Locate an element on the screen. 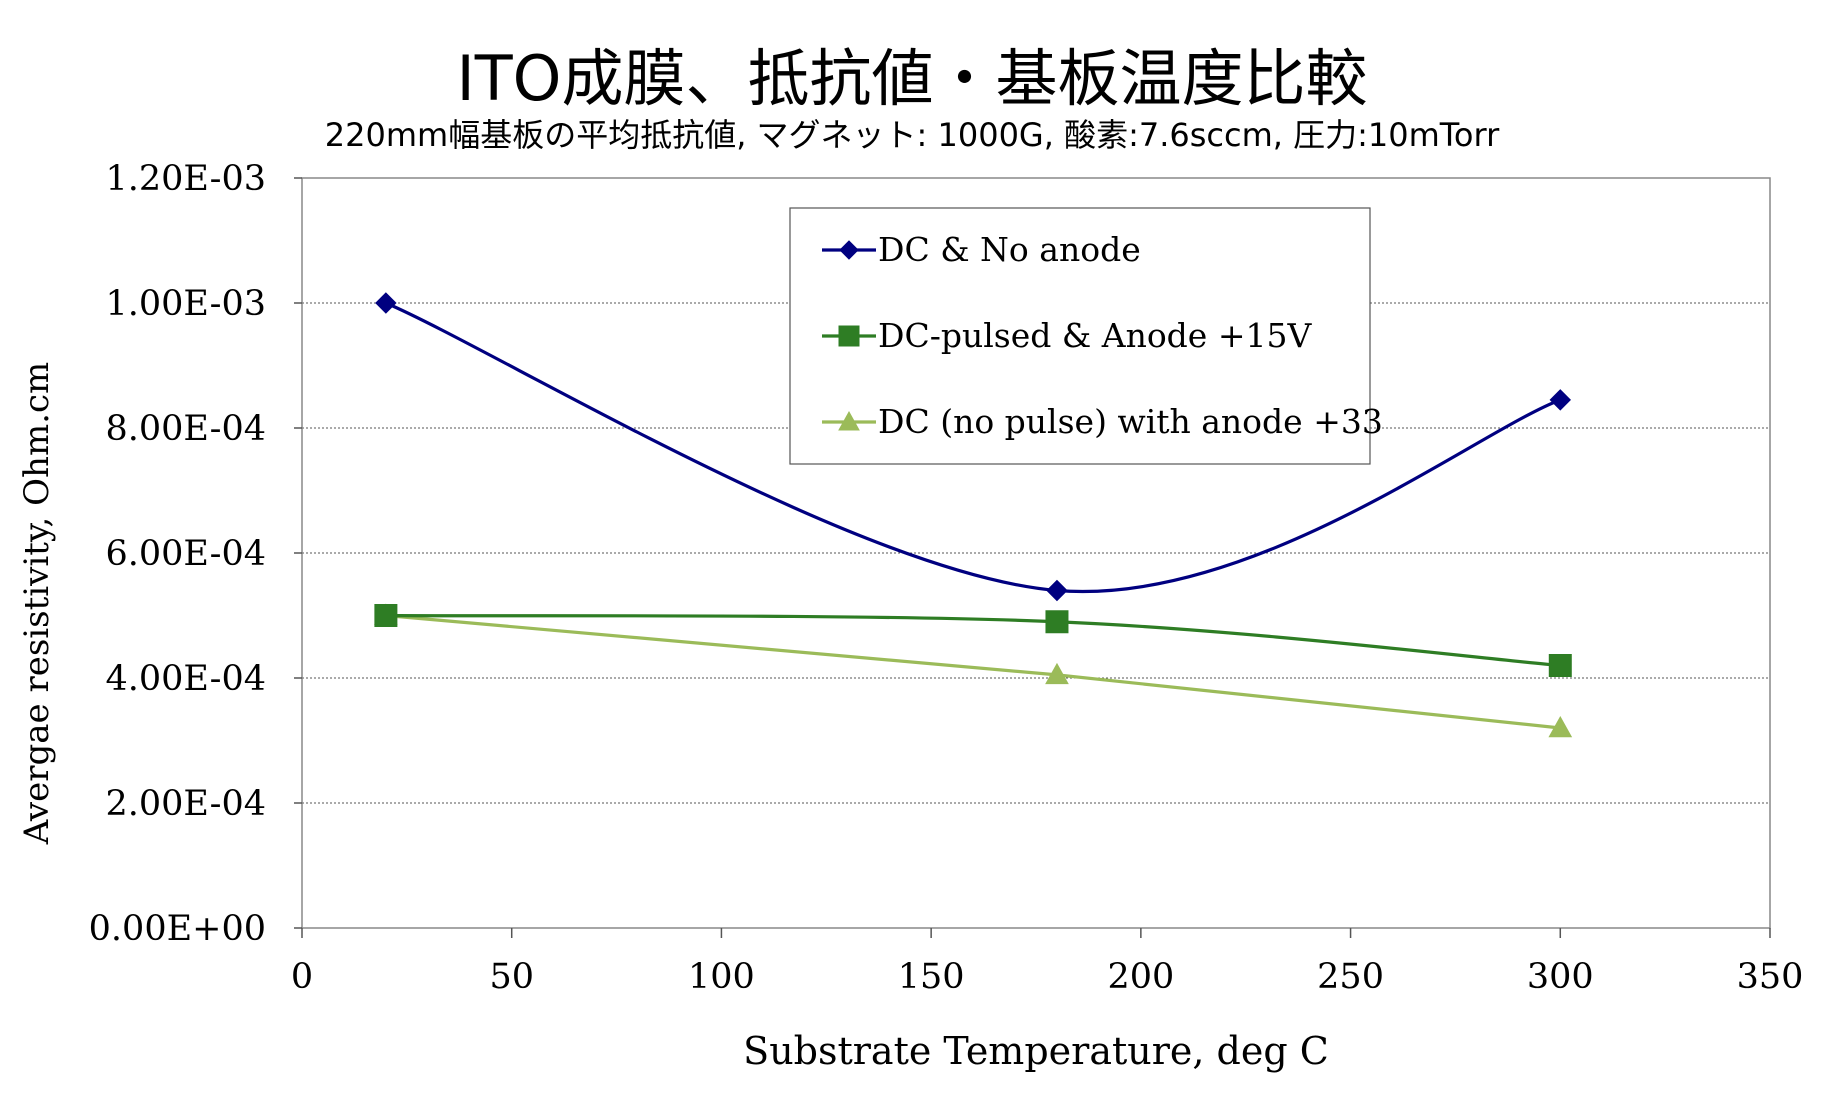 This screenshot has width=1824, height=1112. y-axis-label: Avergae resistivity, Ohm.cm is located at coordinates (37, 604).